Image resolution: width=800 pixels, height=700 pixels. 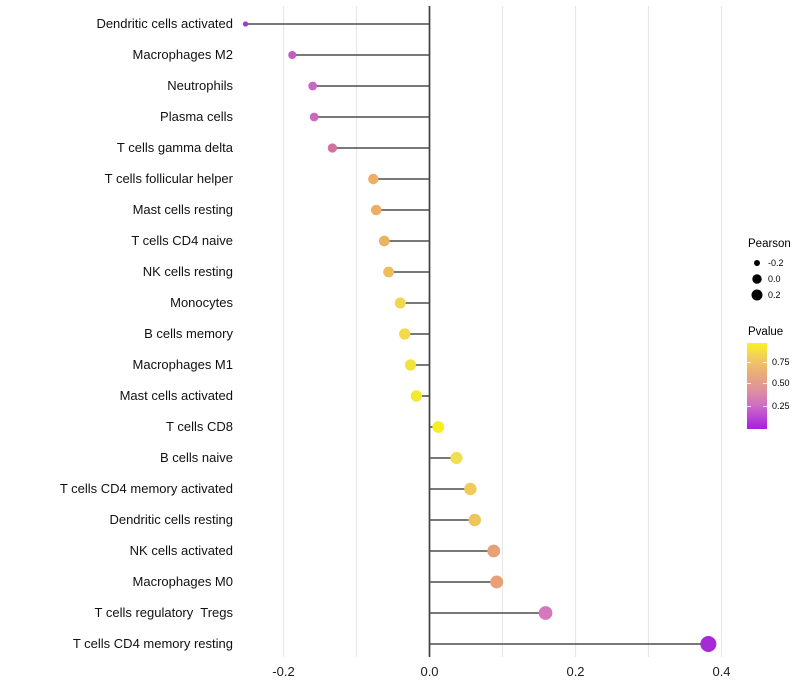 What do you see at coordinates (429, 671) in the screenshot?
I see `x-axis-tick-label: 0.0` at bounding box center [429, 671].